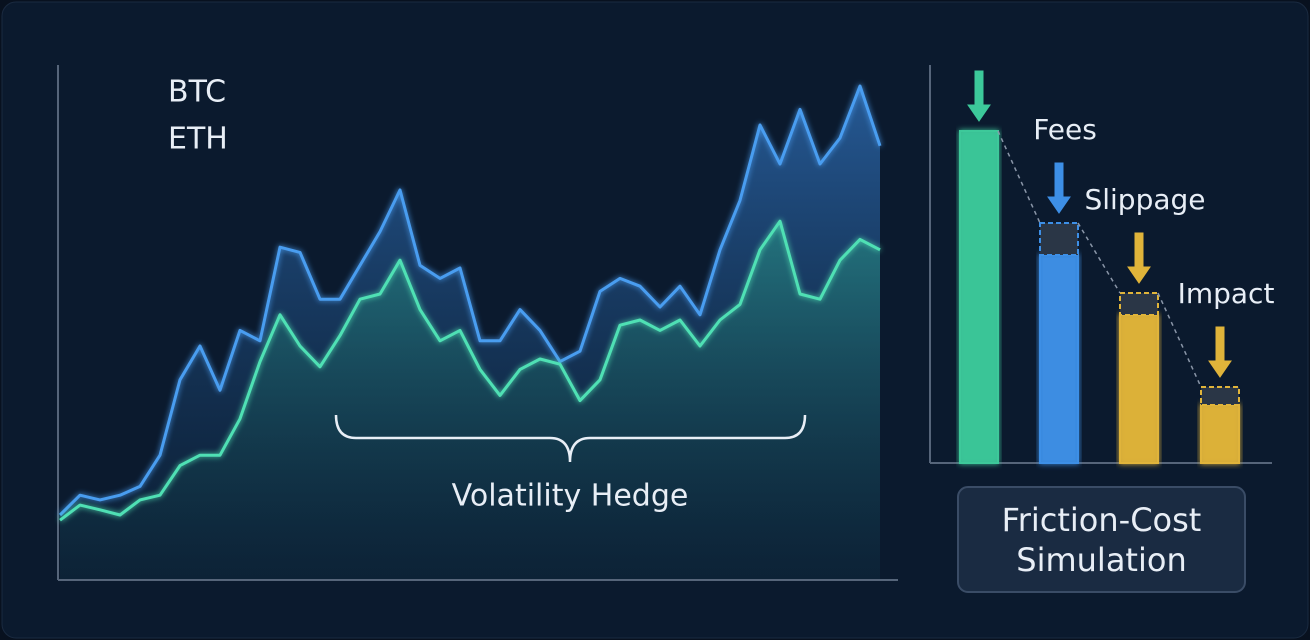  Describe the element at coordinates (198, 139) in the screenshot. I see `legend-label: ETH` at that location.